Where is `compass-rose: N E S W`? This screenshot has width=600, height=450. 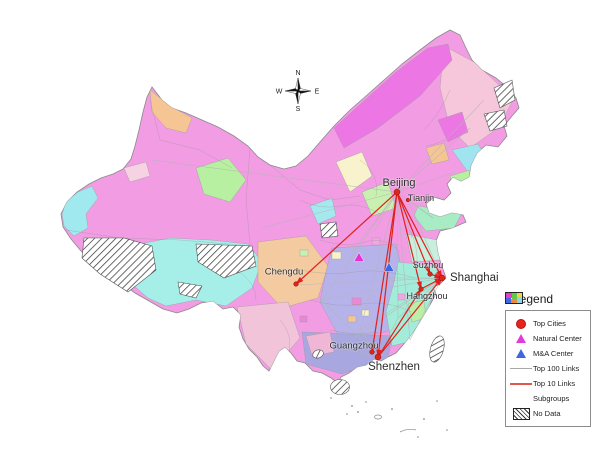 compass-rose: N E S W is located at coordinates (298, 91).